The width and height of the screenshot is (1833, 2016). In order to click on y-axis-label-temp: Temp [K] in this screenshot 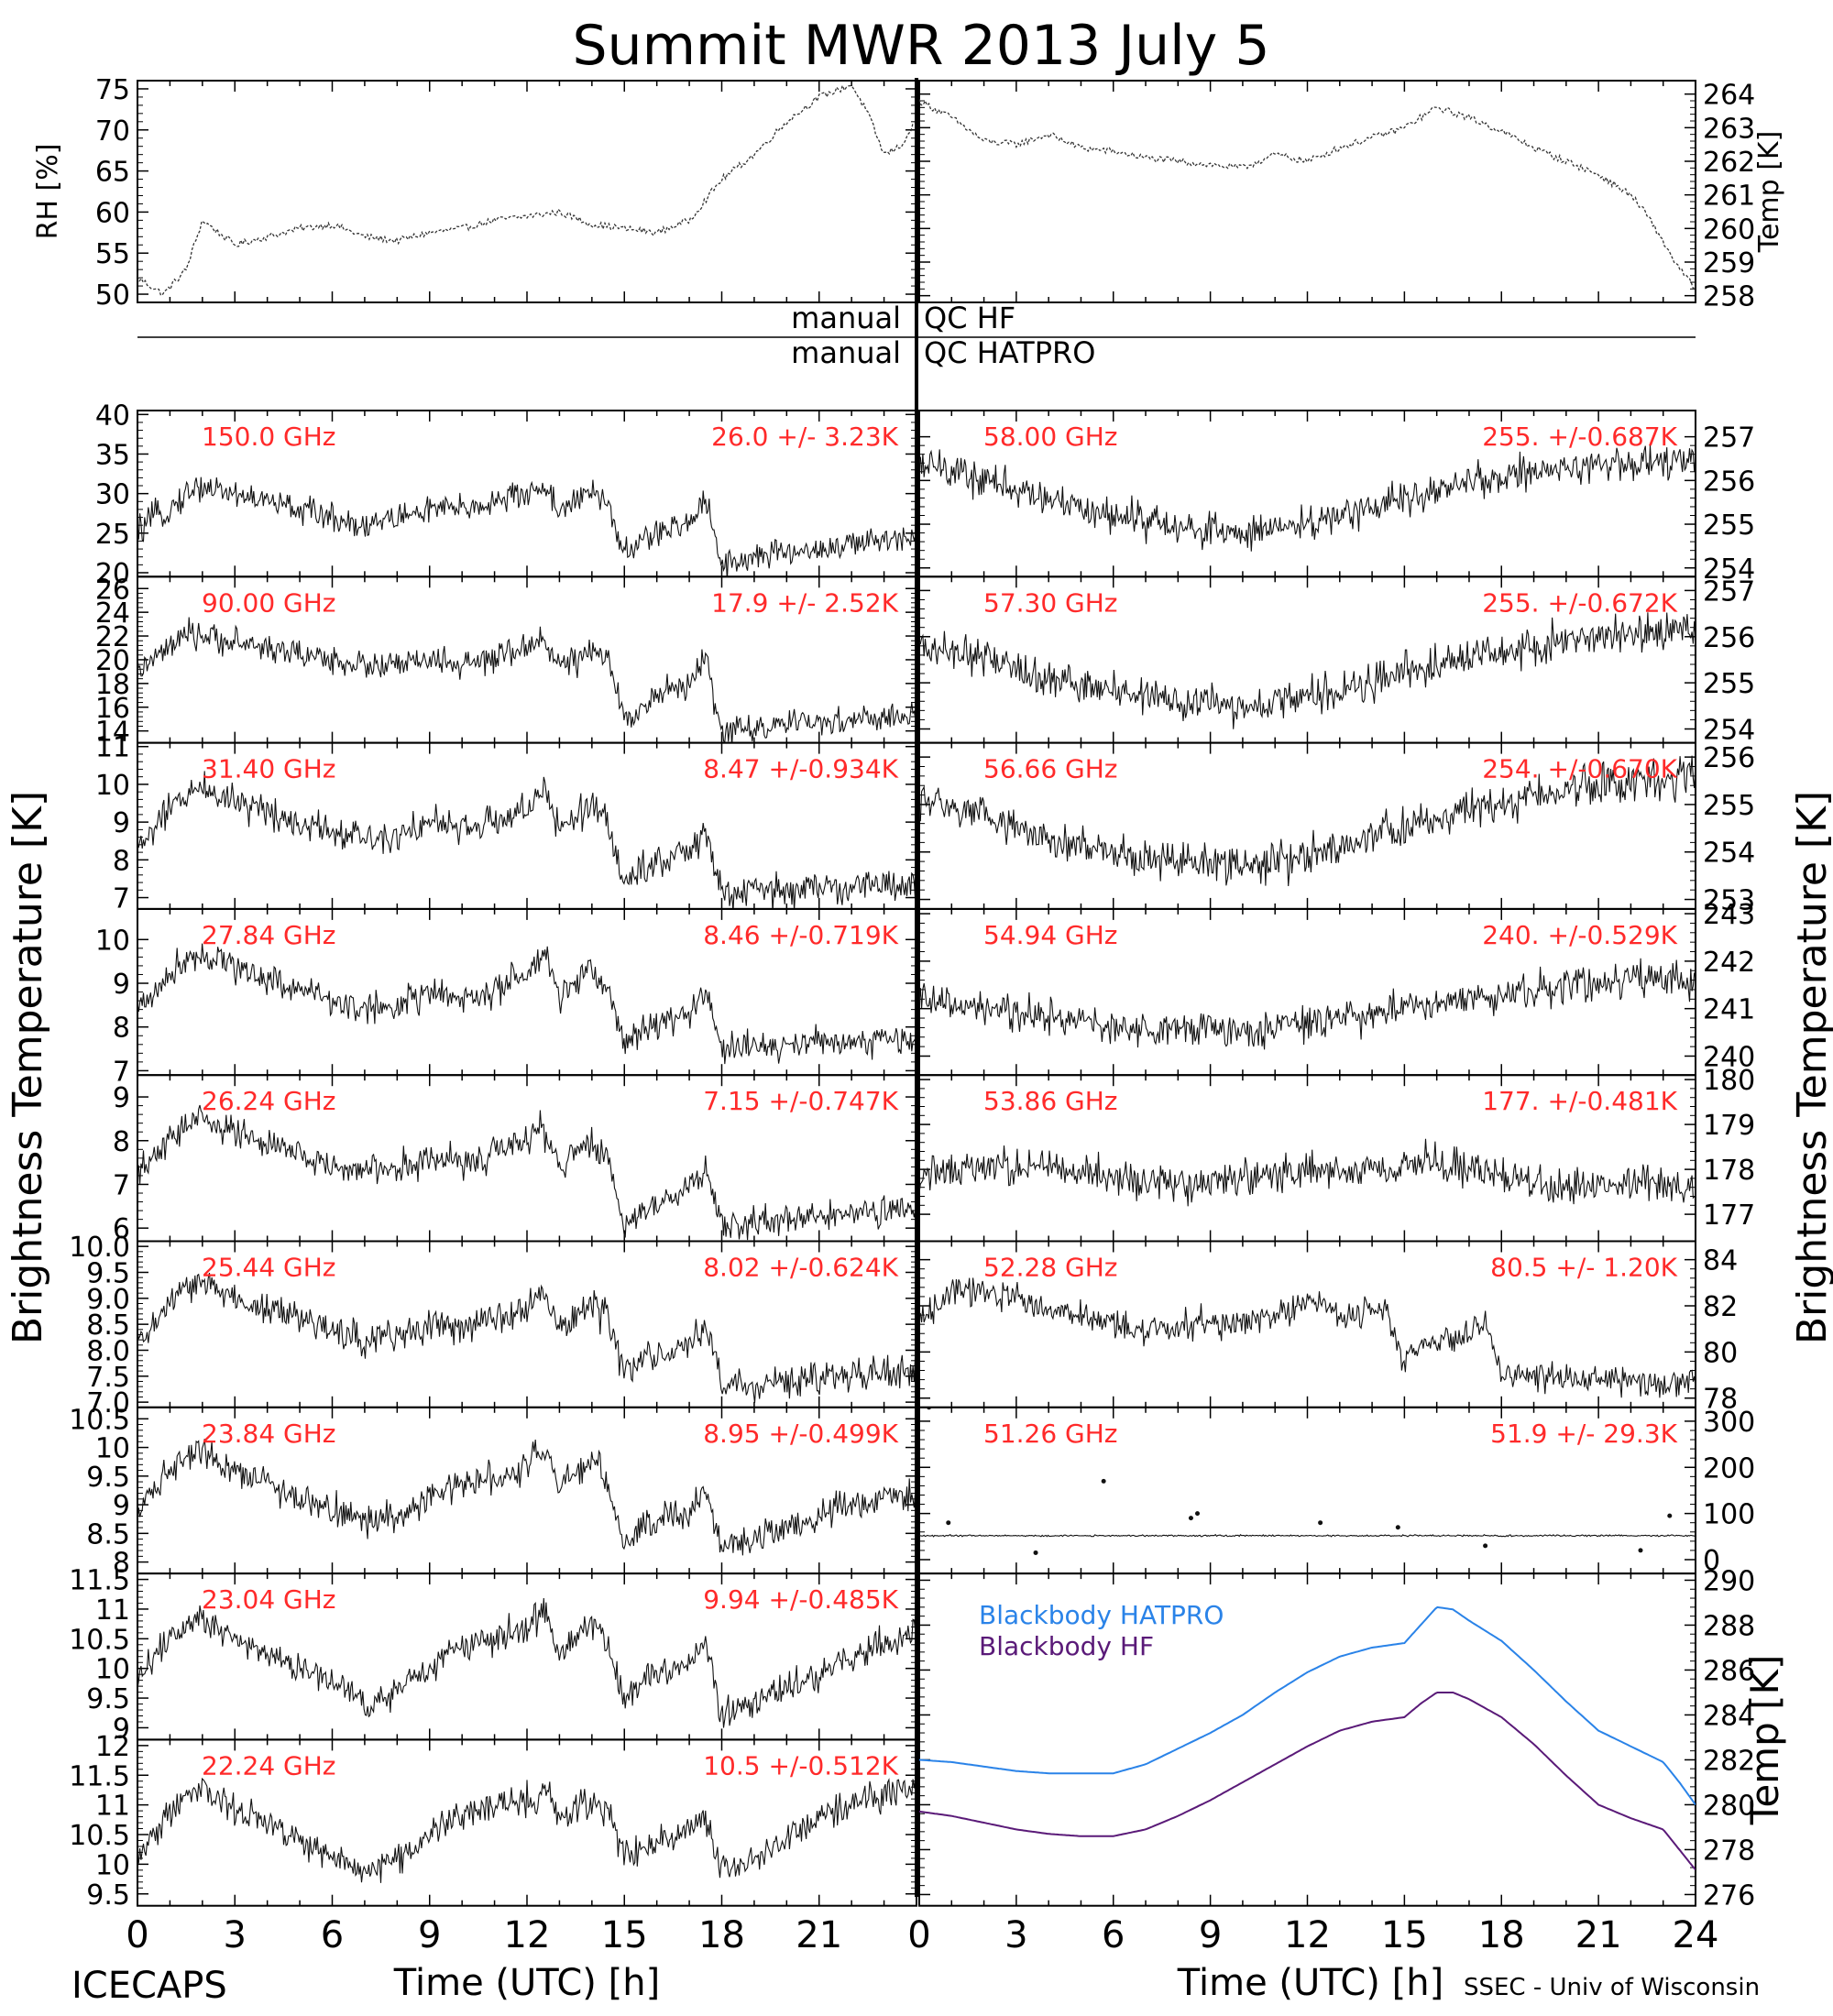, I will do `click(1769, 192)`.